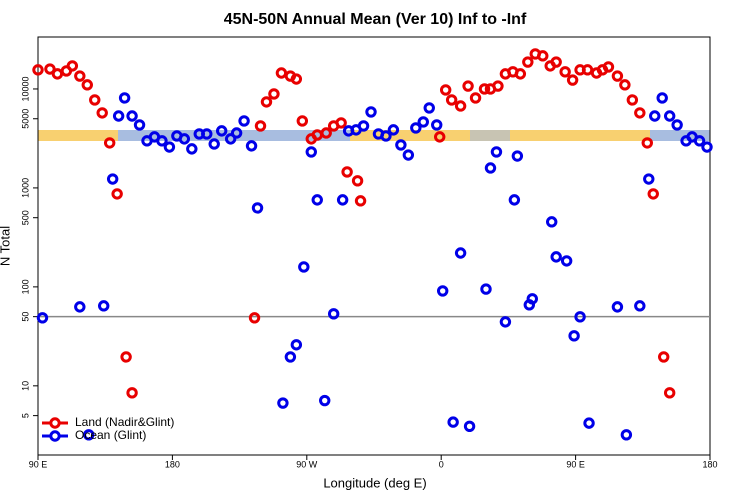  What do you see at coordinates (25, 88) in the screenshot?
I see `y-tick-label: 10000` at bounding box center [25, 88].